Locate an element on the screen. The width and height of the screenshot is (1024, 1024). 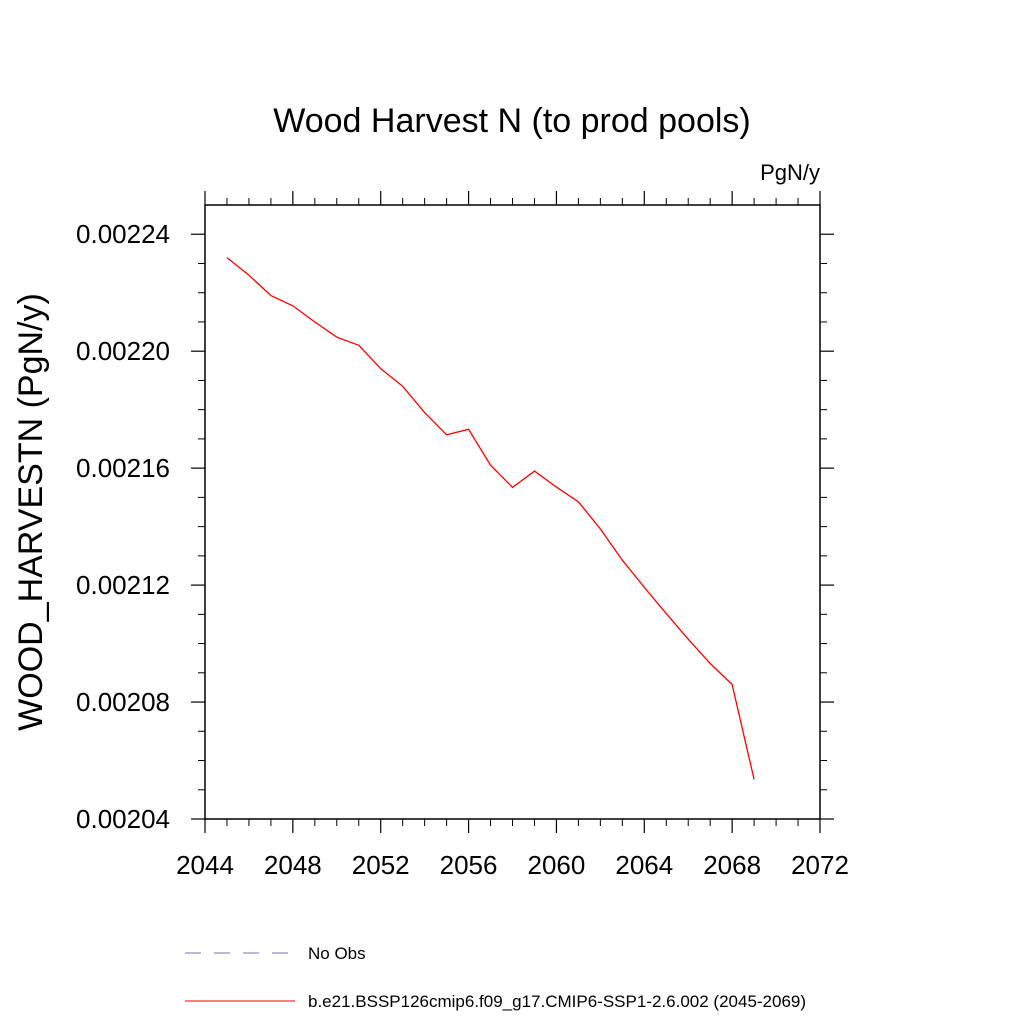
x-tick-label: 2044 is located at coordinates (205, 865).